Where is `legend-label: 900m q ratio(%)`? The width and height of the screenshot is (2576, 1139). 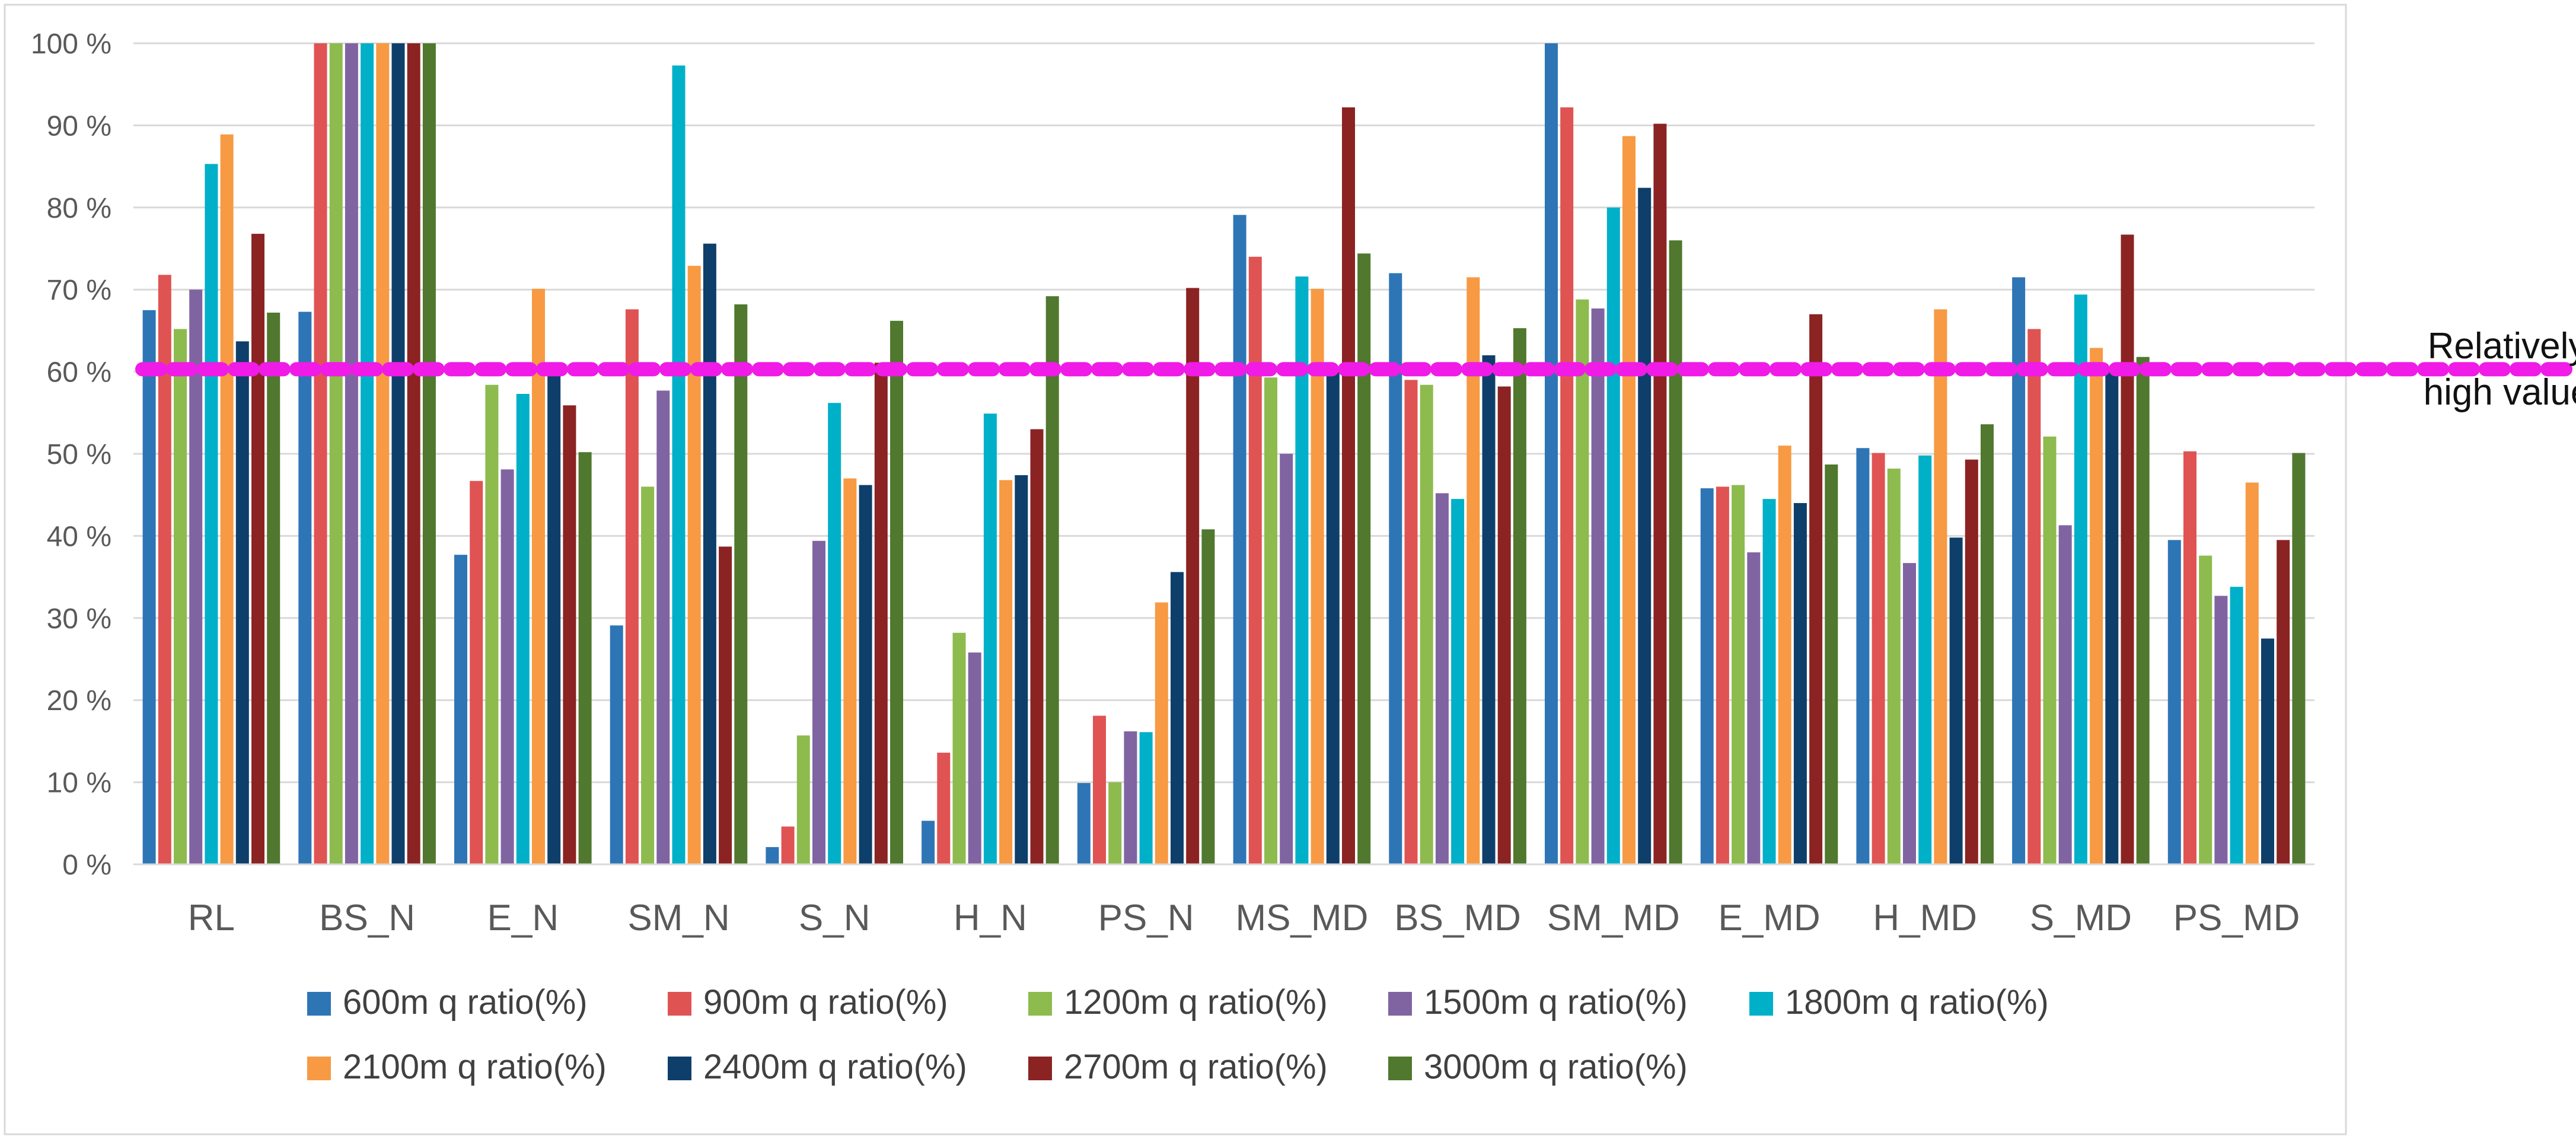 legend-label: 900m q ratio(%) is located at coordinates (825, 1002).